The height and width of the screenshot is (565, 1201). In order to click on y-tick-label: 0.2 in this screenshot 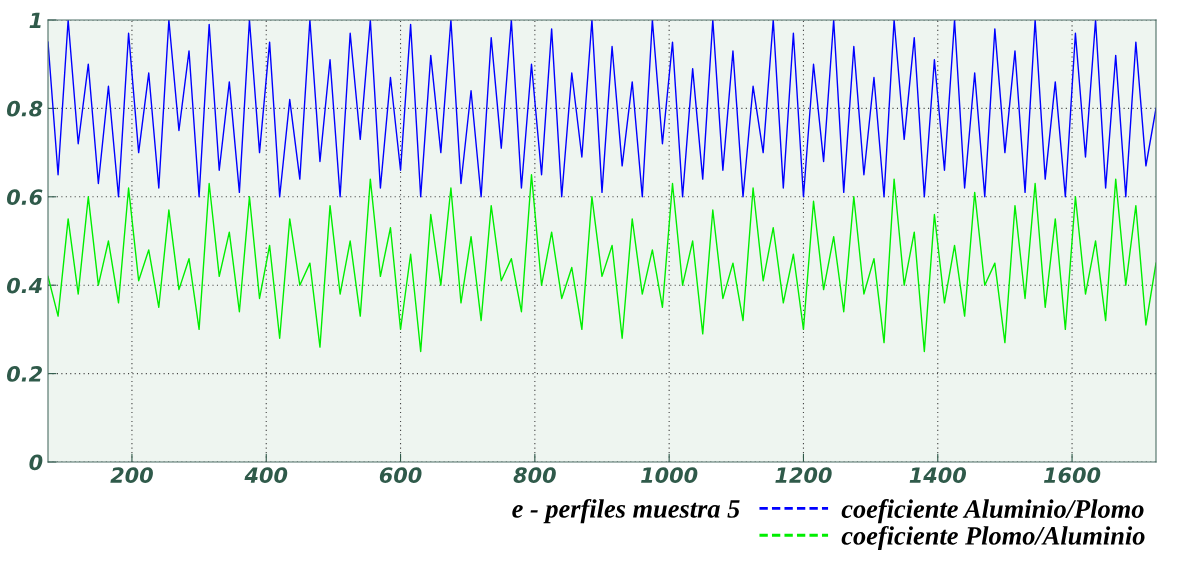, I will do `click(24, 374)`.